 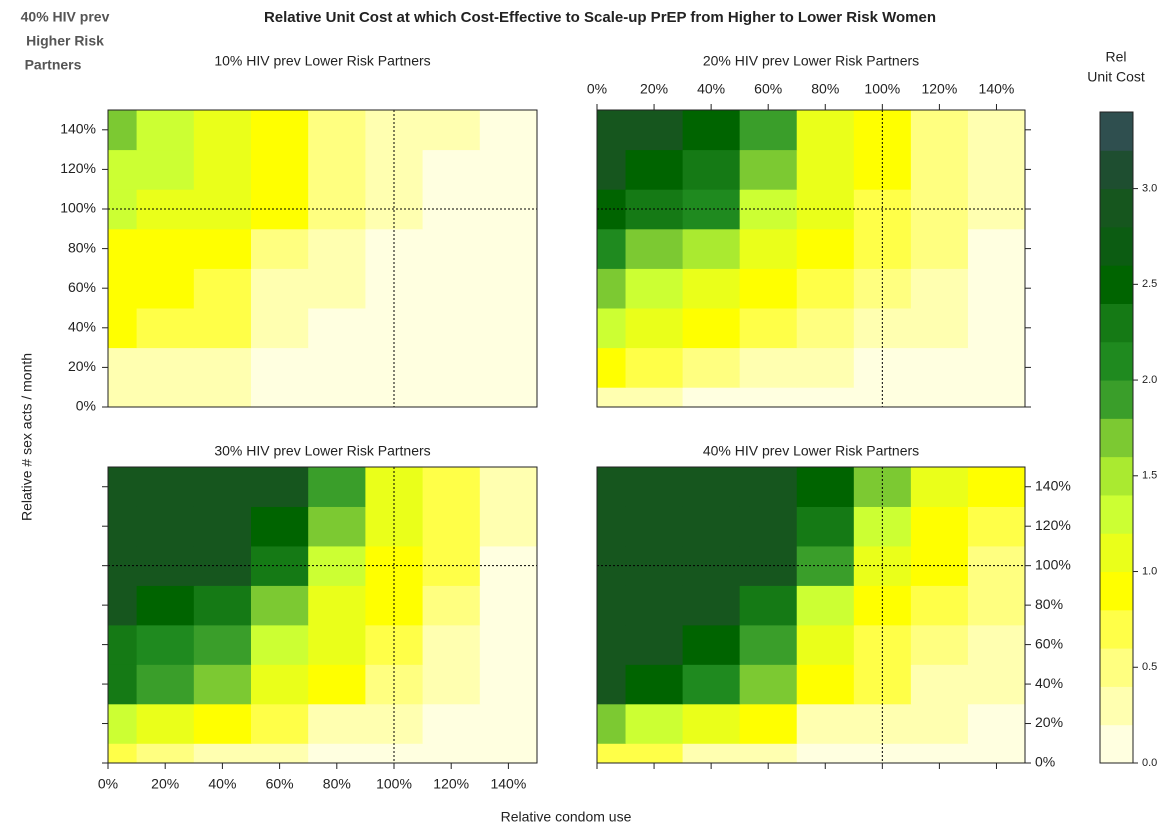 I want to click on x-axis-label: Relative condom use, so click(x=566, y=817).